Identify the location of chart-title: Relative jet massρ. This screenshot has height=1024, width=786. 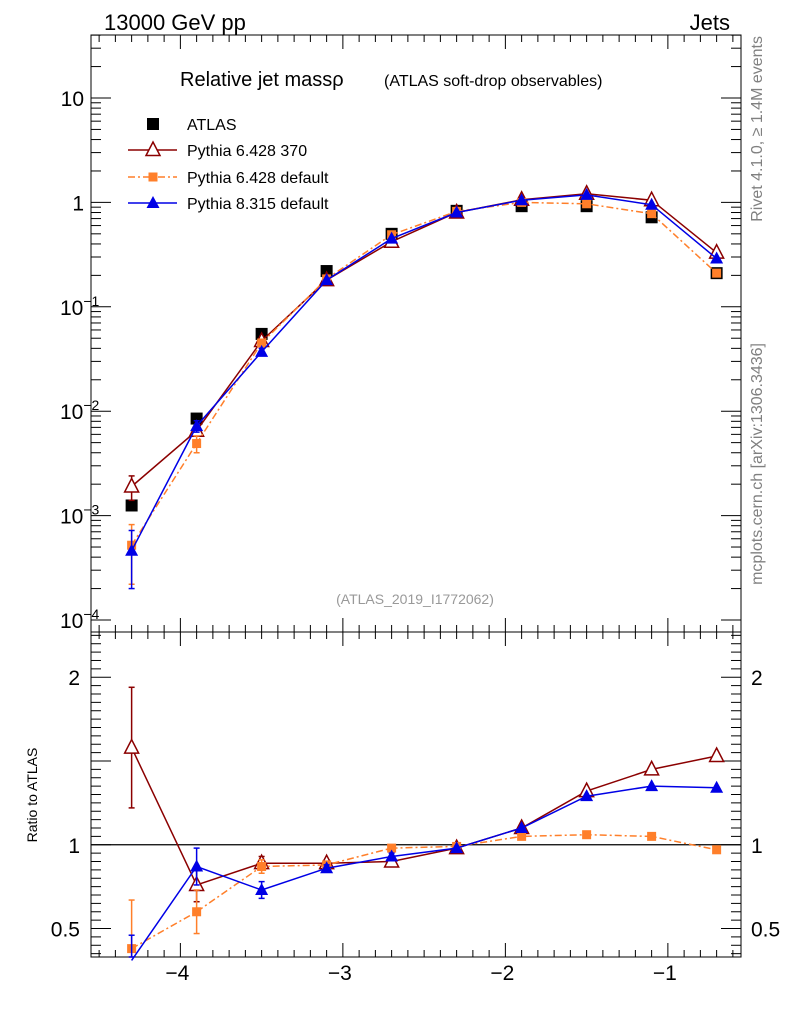
(262, 80).